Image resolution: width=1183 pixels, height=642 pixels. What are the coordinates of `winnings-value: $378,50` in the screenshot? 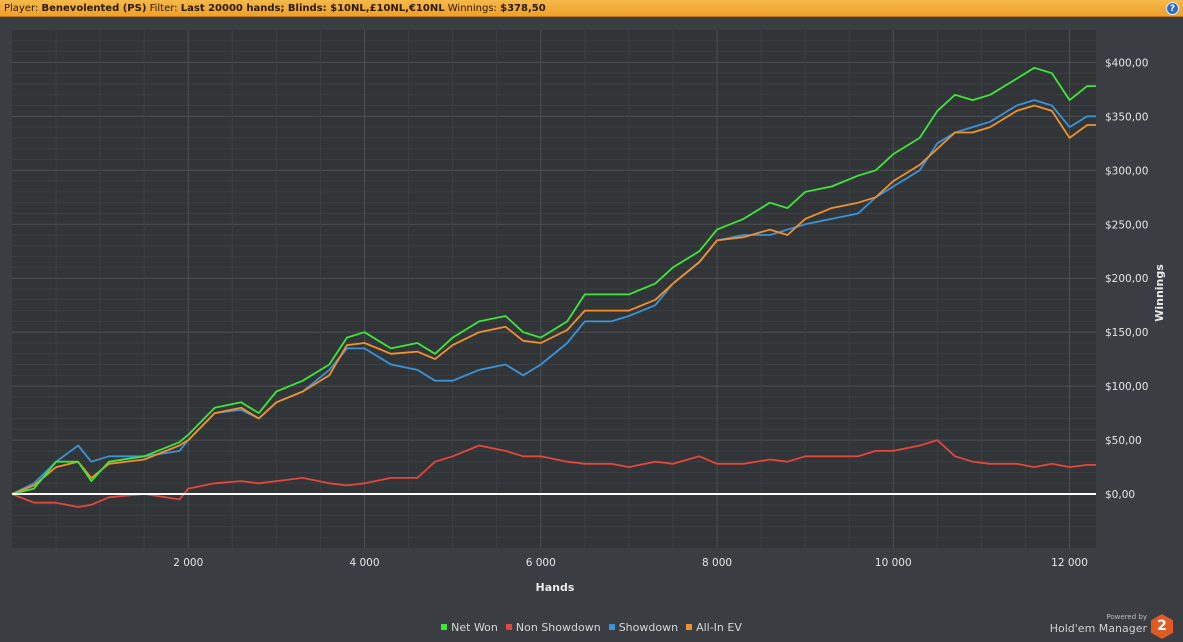 It's located at (523, 8).